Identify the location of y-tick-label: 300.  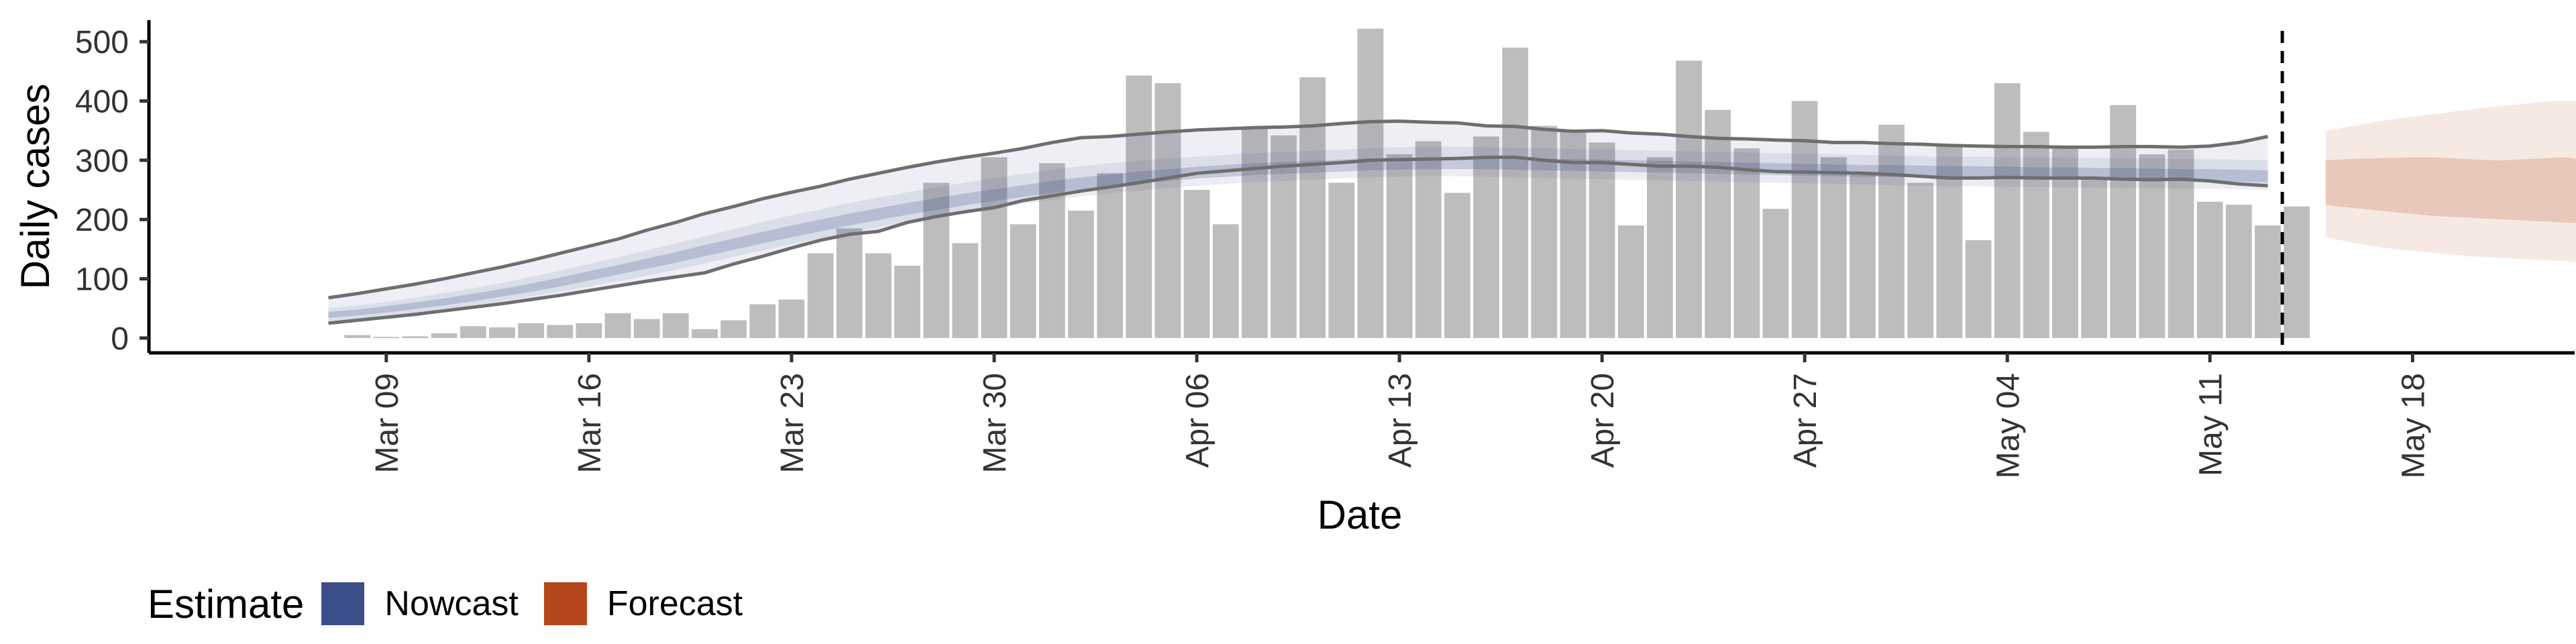
(102, 161).